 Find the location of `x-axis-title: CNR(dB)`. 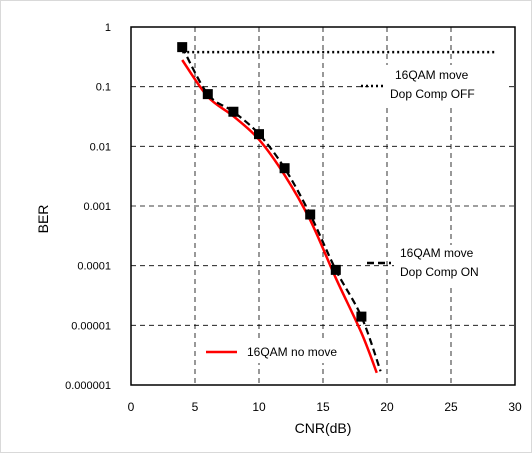

x-axis-title: CNR(dB) is located at coordinates (323, 428).